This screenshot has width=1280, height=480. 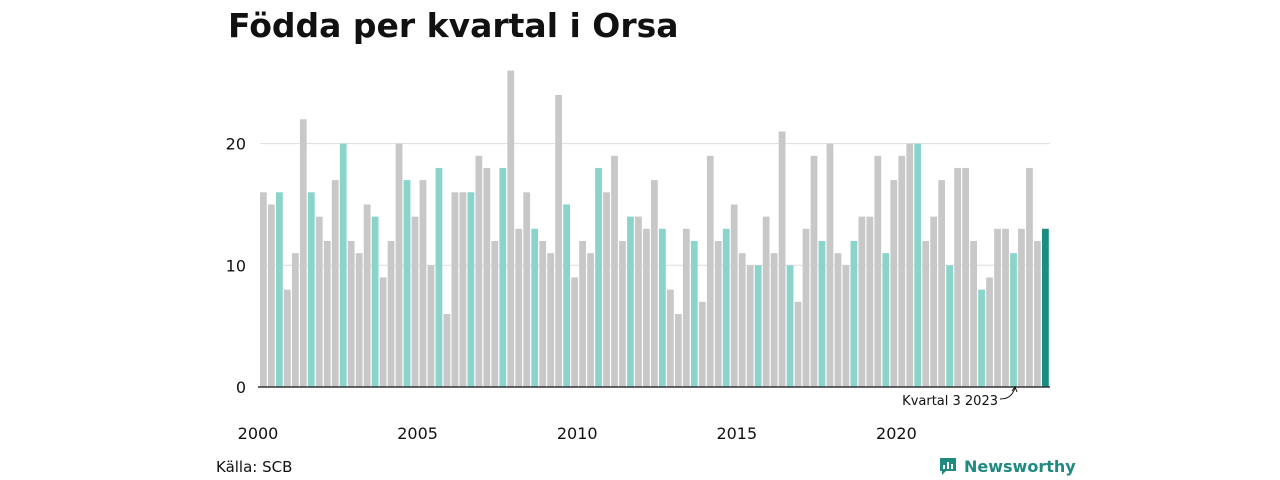 What do you see at coordinates (1014, 389) in the screenshot?
I see `annotation-arrowhead-icon` at bounding box center [1014, 389].